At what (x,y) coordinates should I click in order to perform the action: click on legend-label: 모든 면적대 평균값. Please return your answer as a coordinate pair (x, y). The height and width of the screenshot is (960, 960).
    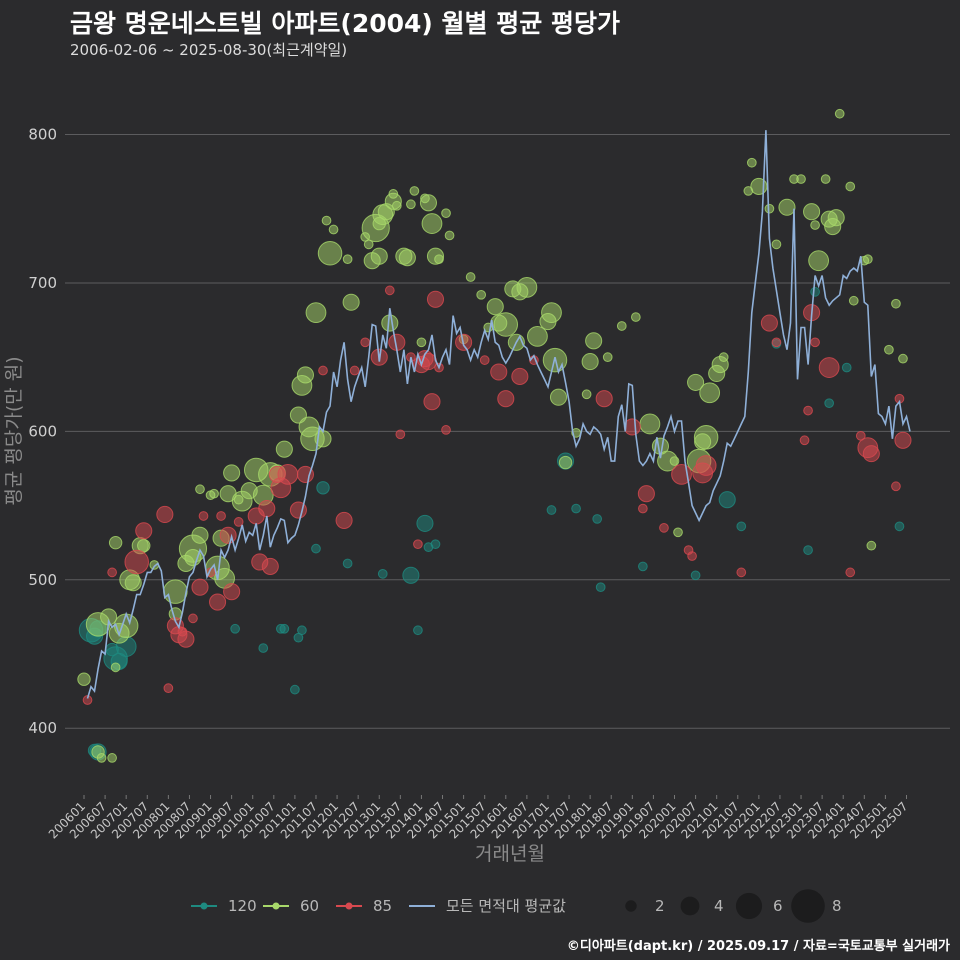
    Looking at the image, I should click on (506, 906).